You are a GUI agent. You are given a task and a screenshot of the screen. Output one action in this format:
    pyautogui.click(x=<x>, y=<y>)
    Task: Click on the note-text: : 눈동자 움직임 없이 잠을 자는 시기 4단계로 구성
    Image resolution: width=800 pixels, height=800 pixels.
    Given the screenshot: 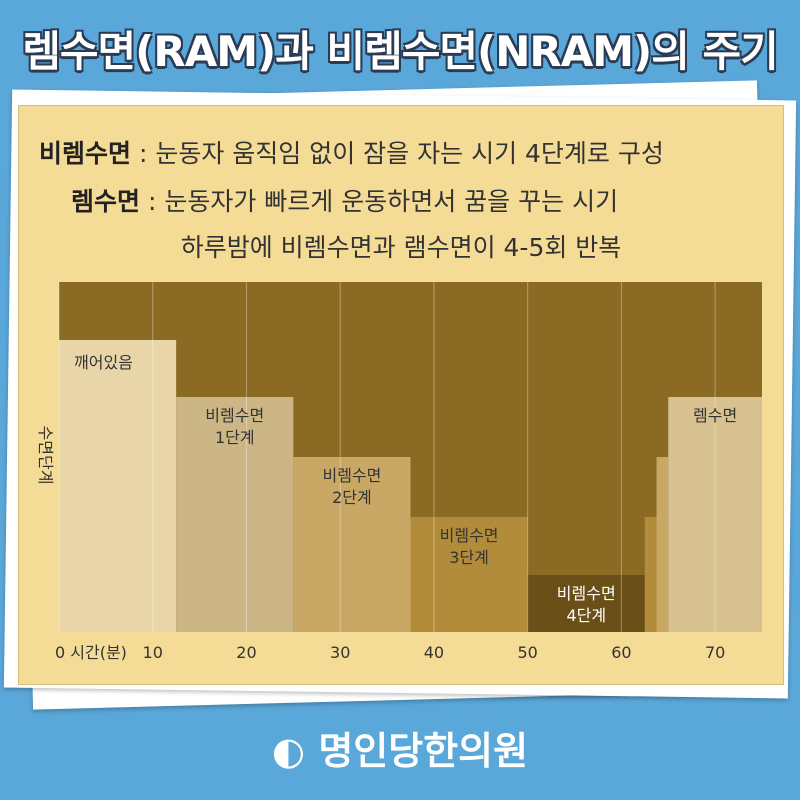 What is the action you would take?
    pyautogui.click(x=401, y=153)
    